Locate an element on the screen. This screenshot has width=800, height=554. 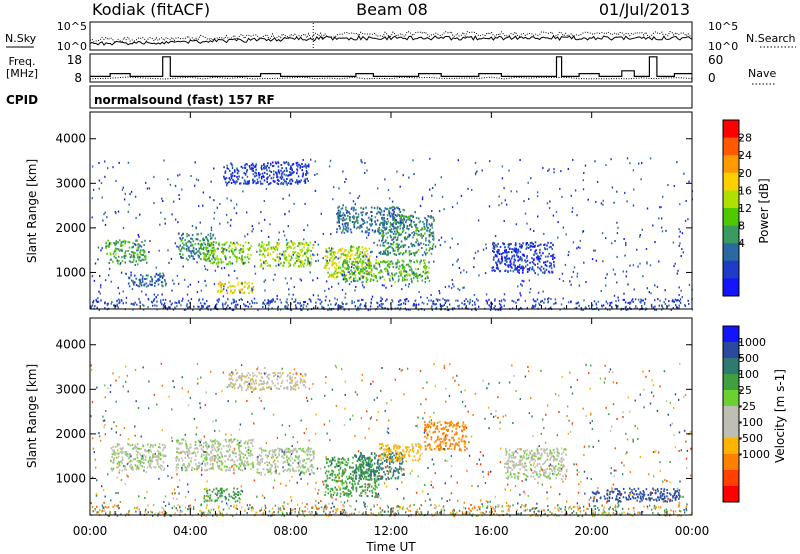
noise-left-tick-top: 10^5 is located at coordinates (72, 26).